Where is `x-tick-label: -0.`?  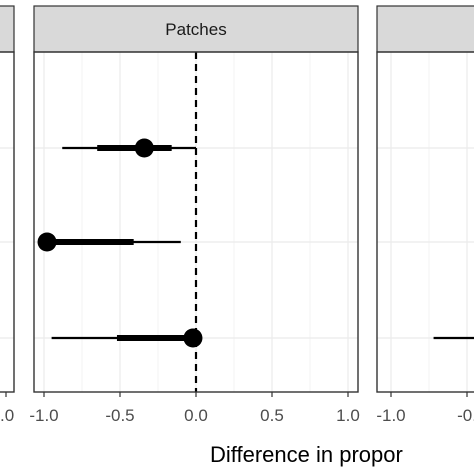
x-tick-label: -0. is located at coordinates (465, 415).